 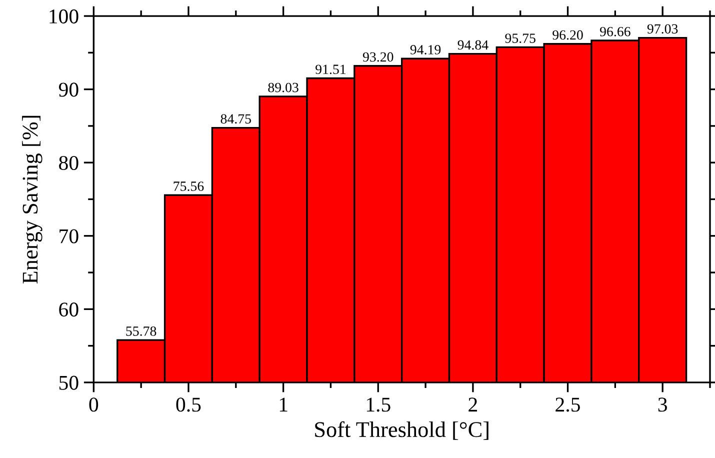 What do you see at coordinates (401, 430) in the screenshot?
I see `x-axis-title: Soft Threshold [°C]` at bounding box center [401, 430].